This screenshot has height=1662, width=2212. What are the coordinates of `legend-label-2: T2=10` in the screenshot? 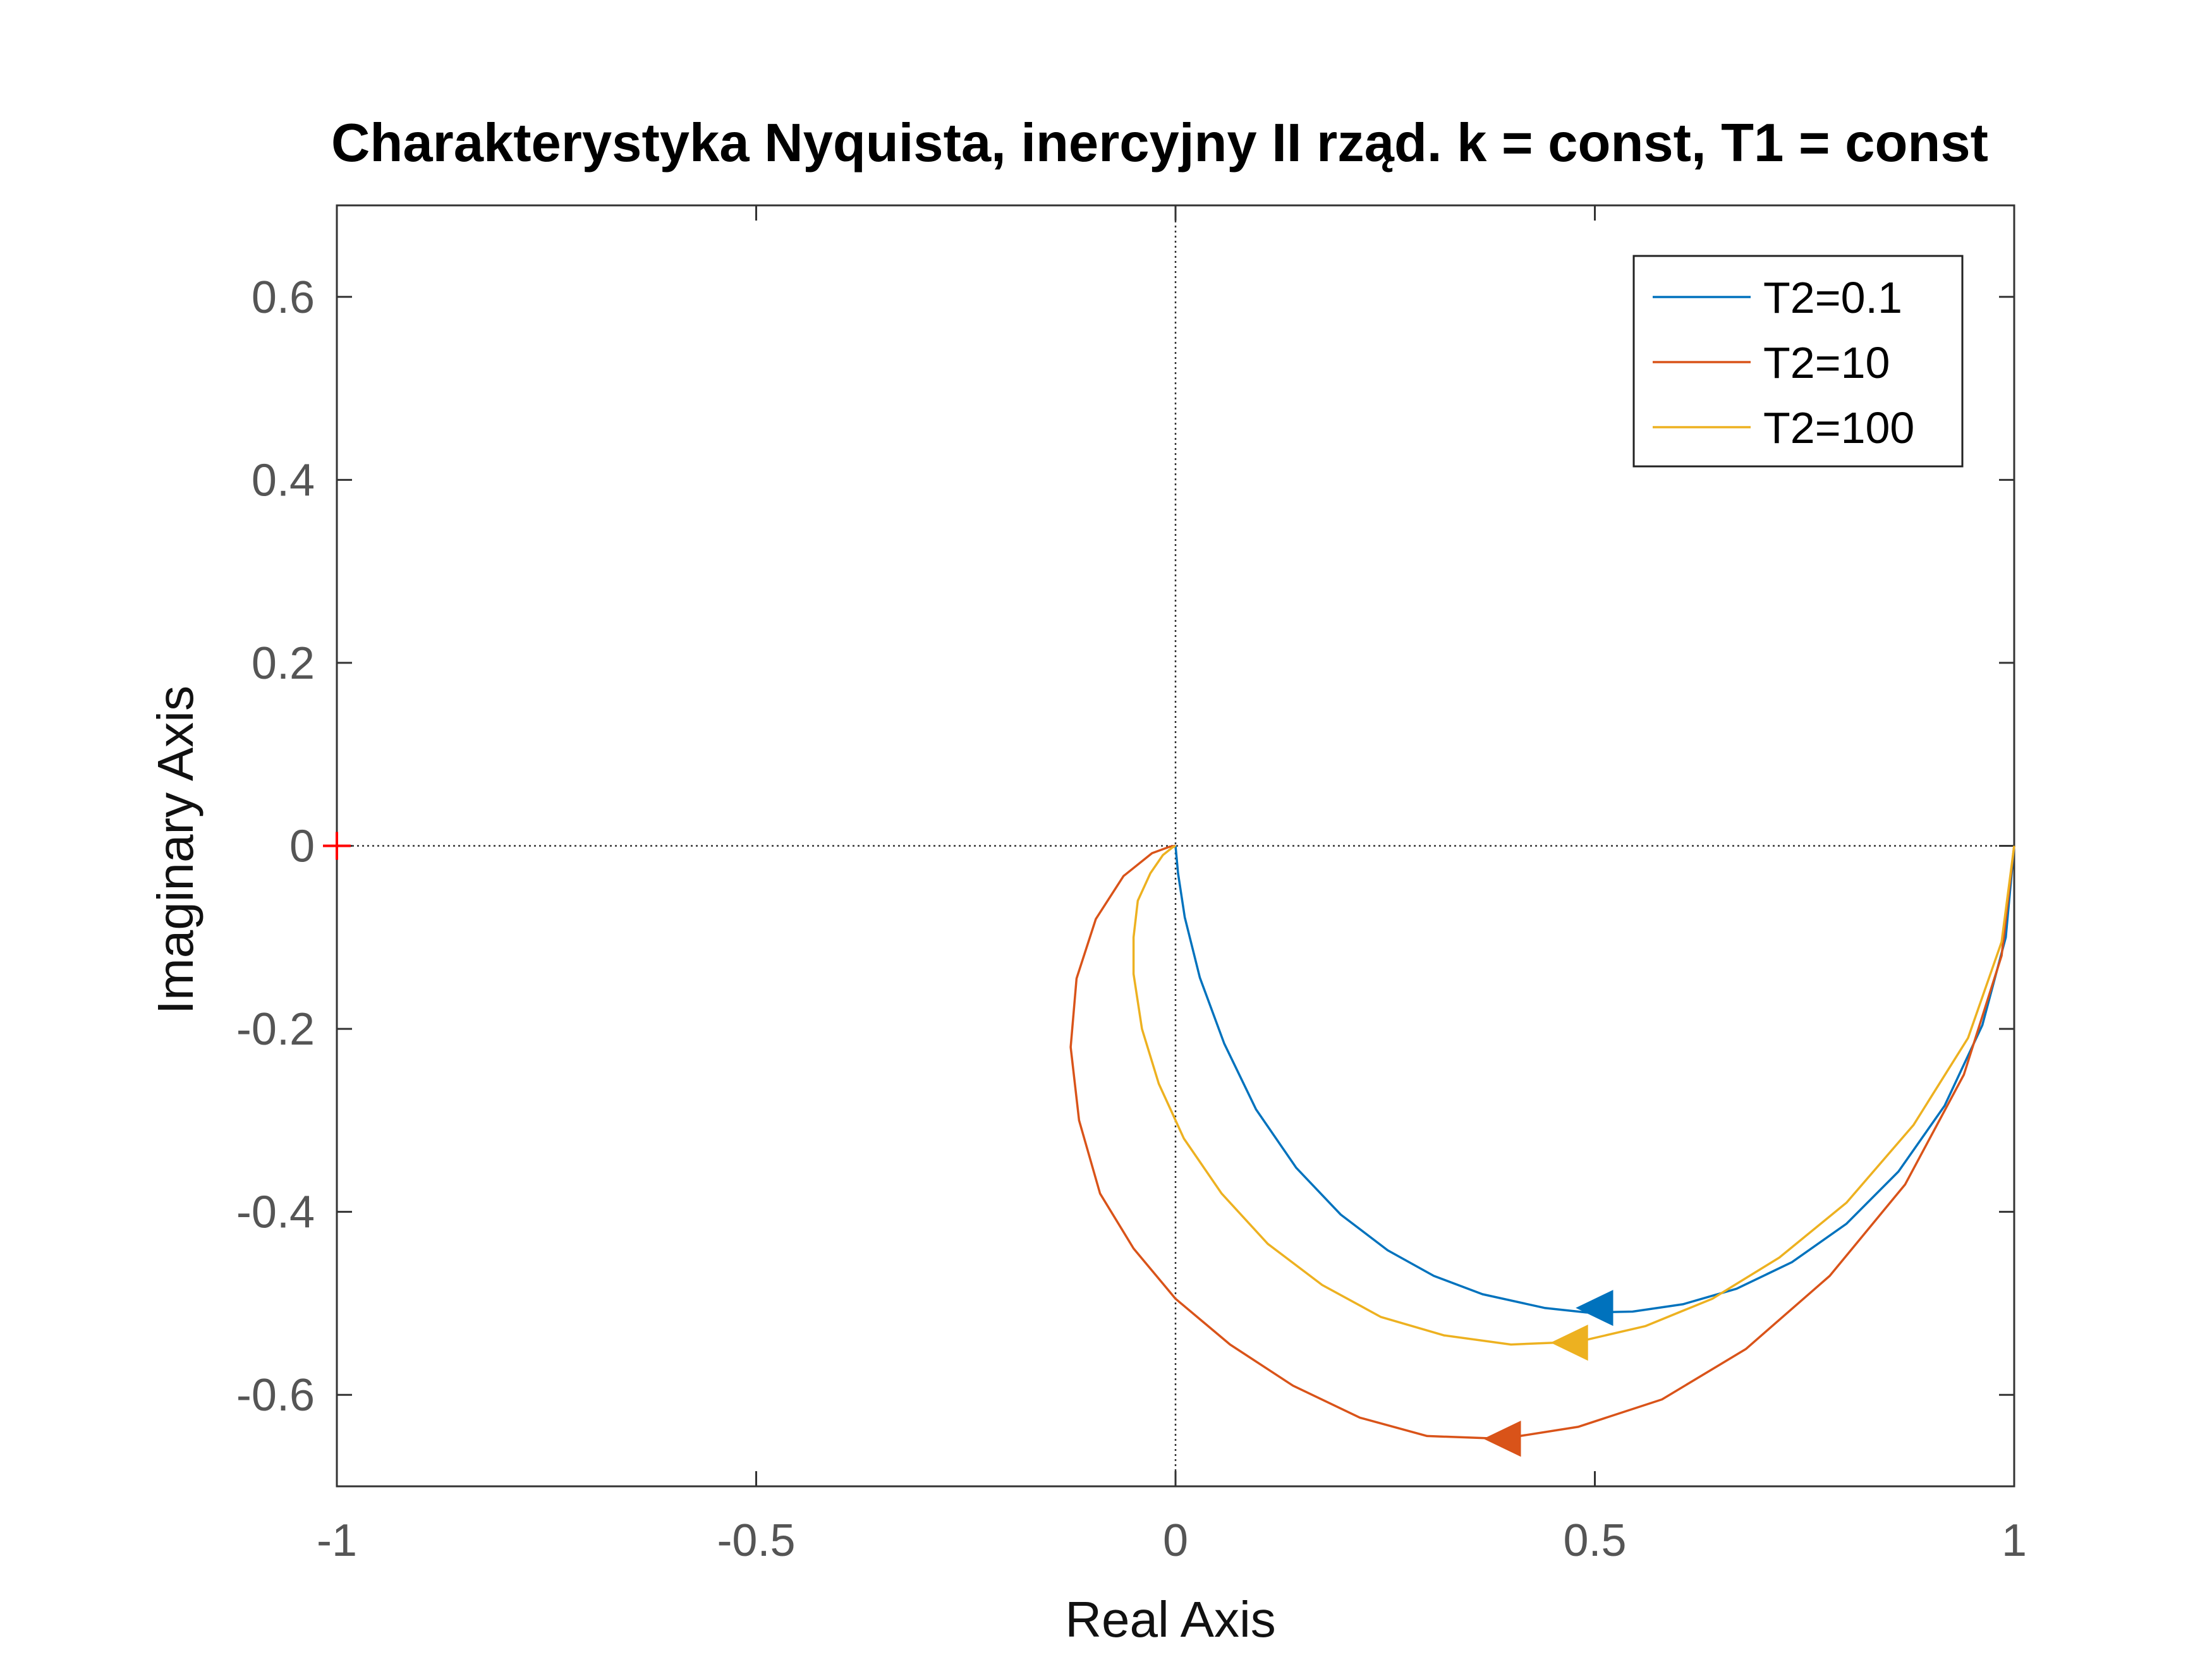 It's located at (1826, 362).